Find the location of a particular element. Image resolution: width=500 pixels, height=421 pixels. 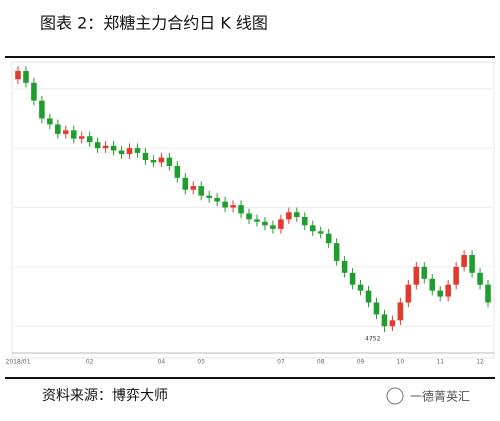

x-tick-label: 08 is located at coordinates (321, 362).